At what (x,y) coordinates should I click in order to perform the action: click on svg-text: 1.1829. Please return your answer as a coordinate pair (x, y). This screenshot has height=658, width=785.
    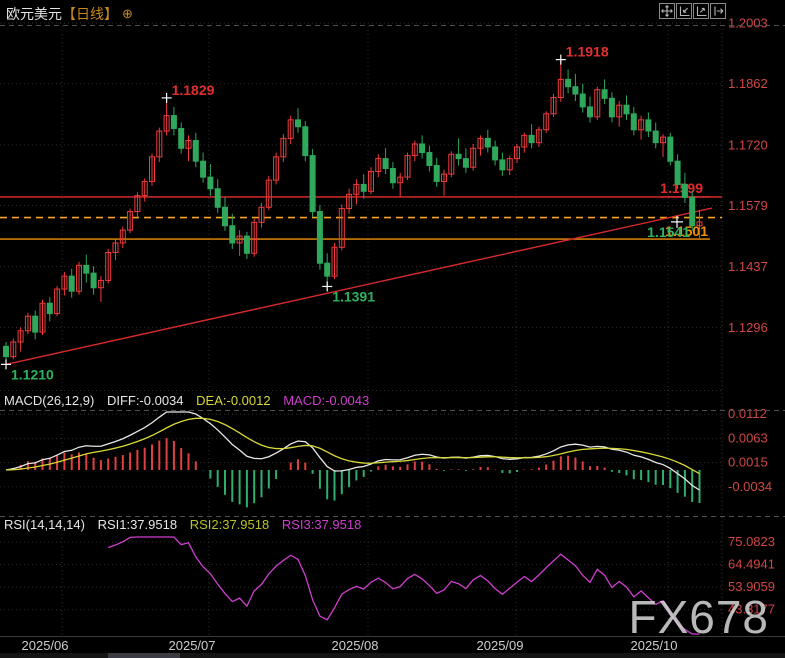
    Looking at the image, I should click on (193, 90).